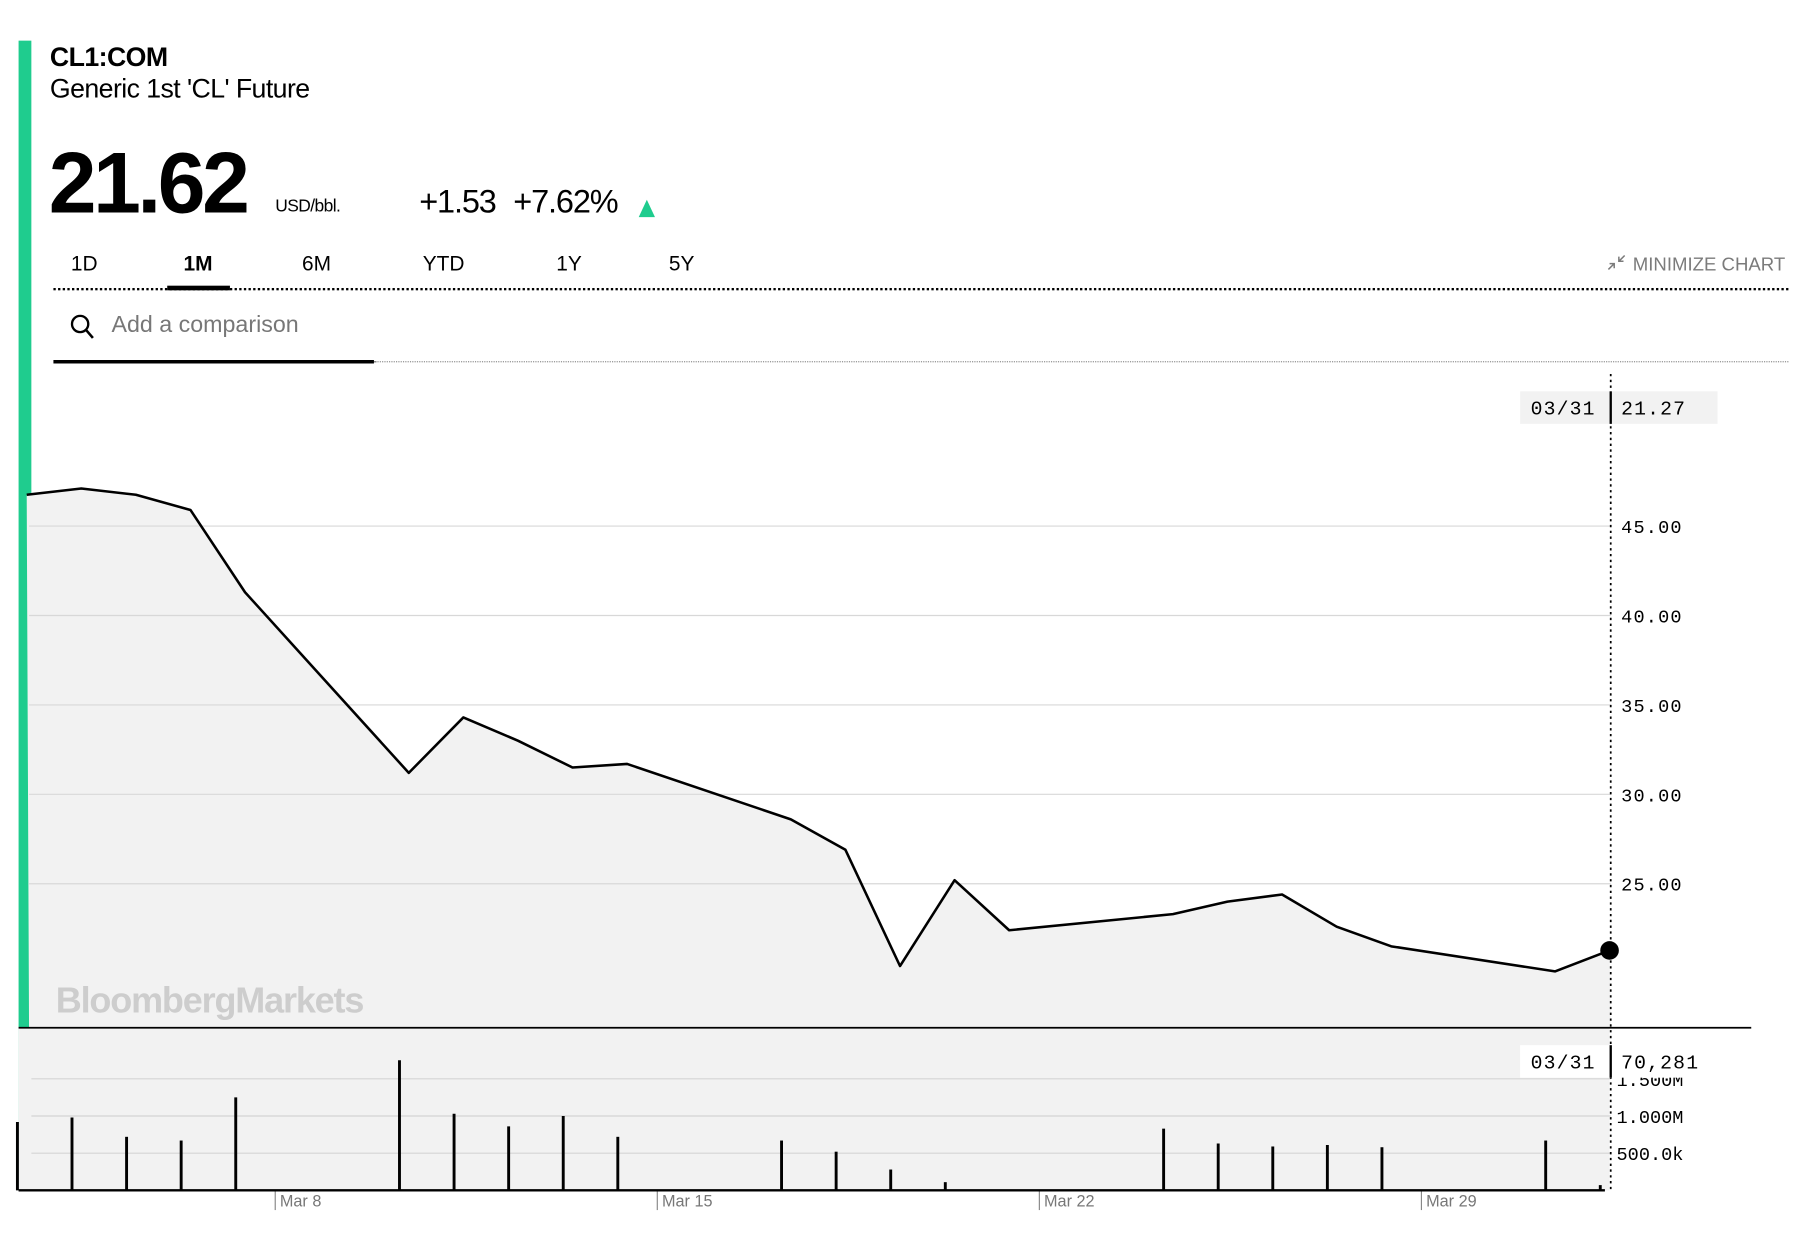 This screenshot has width=1800, height=1240. What do you see at coordinates (1069, 1202) in the screenshot?
I see `x-tick-label: Mar 22` at bounding box center [1069, 1202].